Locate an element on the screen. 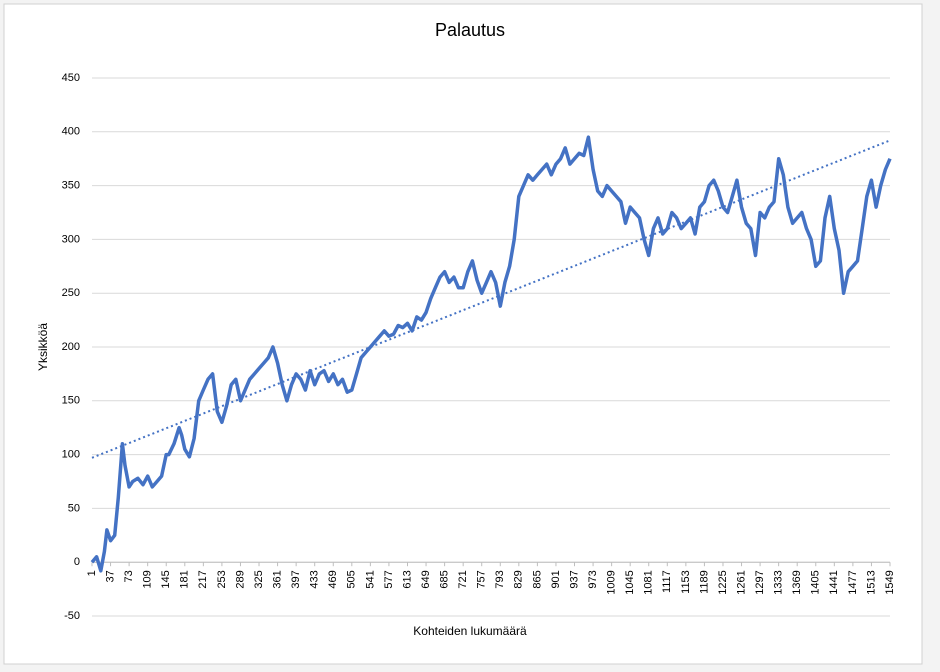 The width and height of the screenshot is (940, 672). x-tick-label: 397 is located at coordinates (296, 579).